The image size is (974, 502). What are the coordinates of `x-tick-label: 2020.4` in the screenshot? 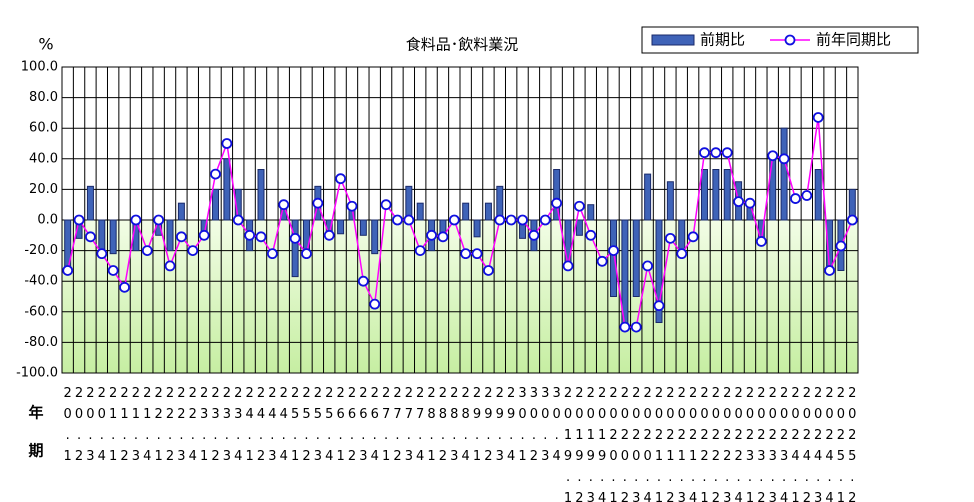 It's located at (647, 444).